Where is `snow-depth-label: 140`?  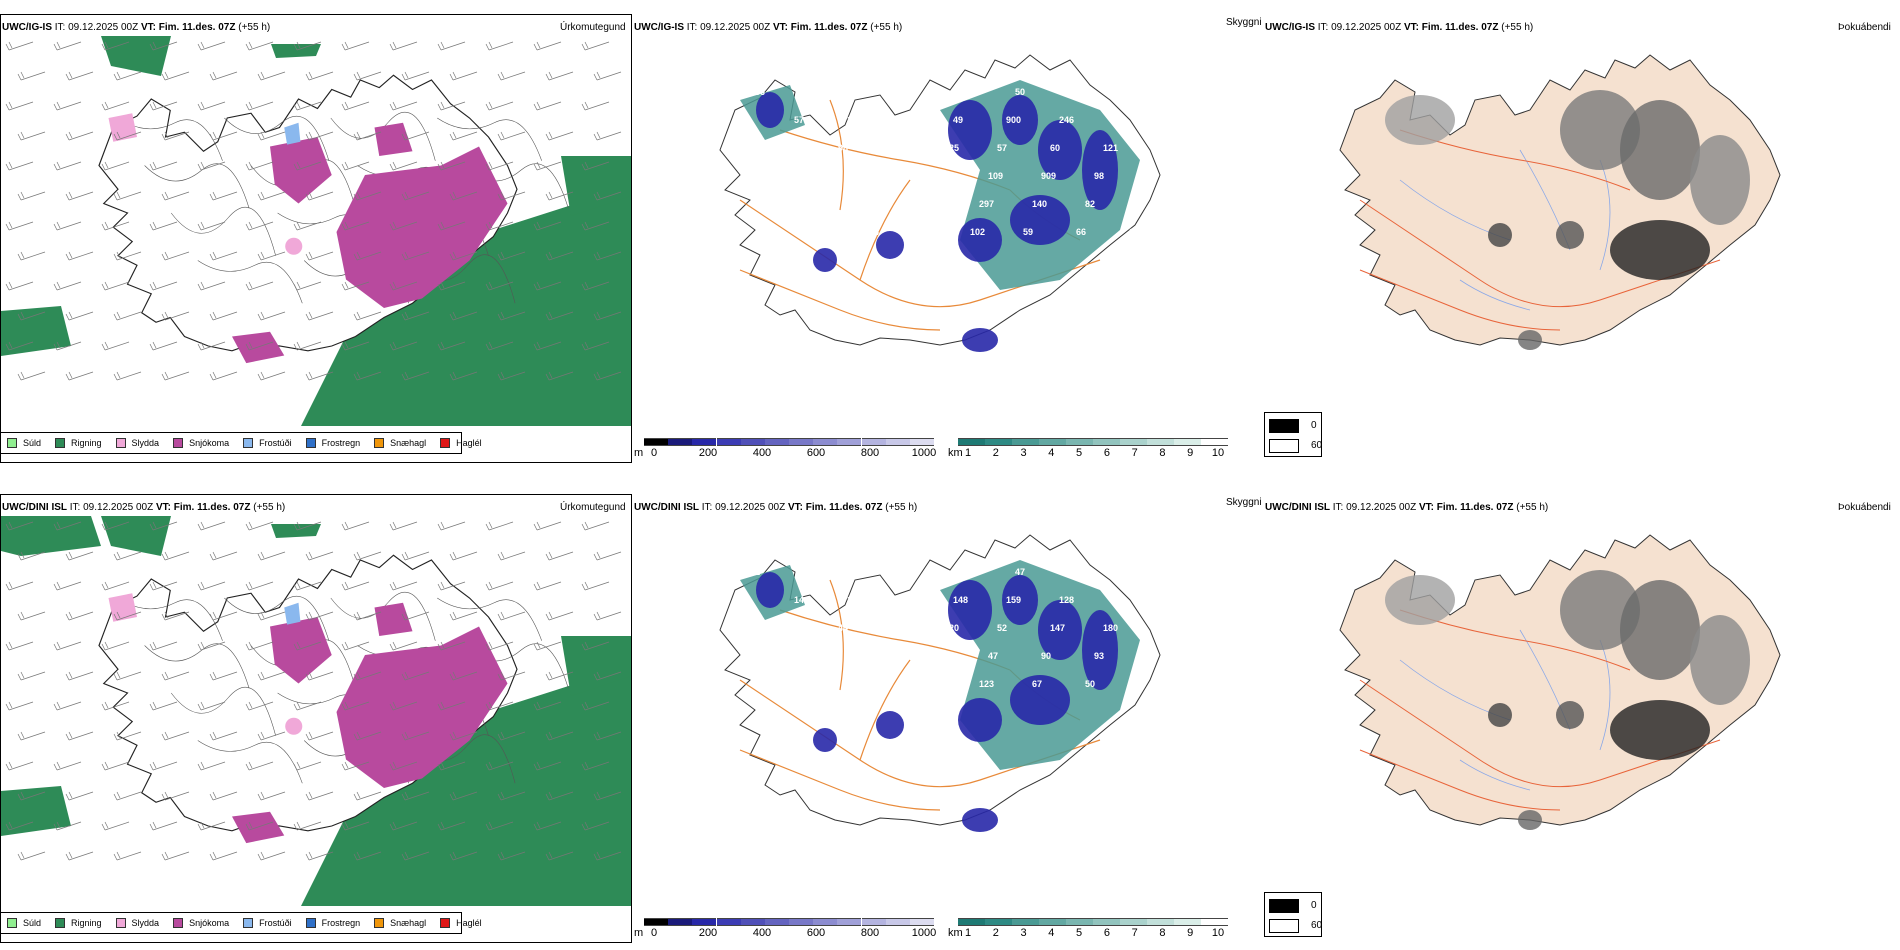
snow-depth-label: 140 is located at coordinates (1039, 204).